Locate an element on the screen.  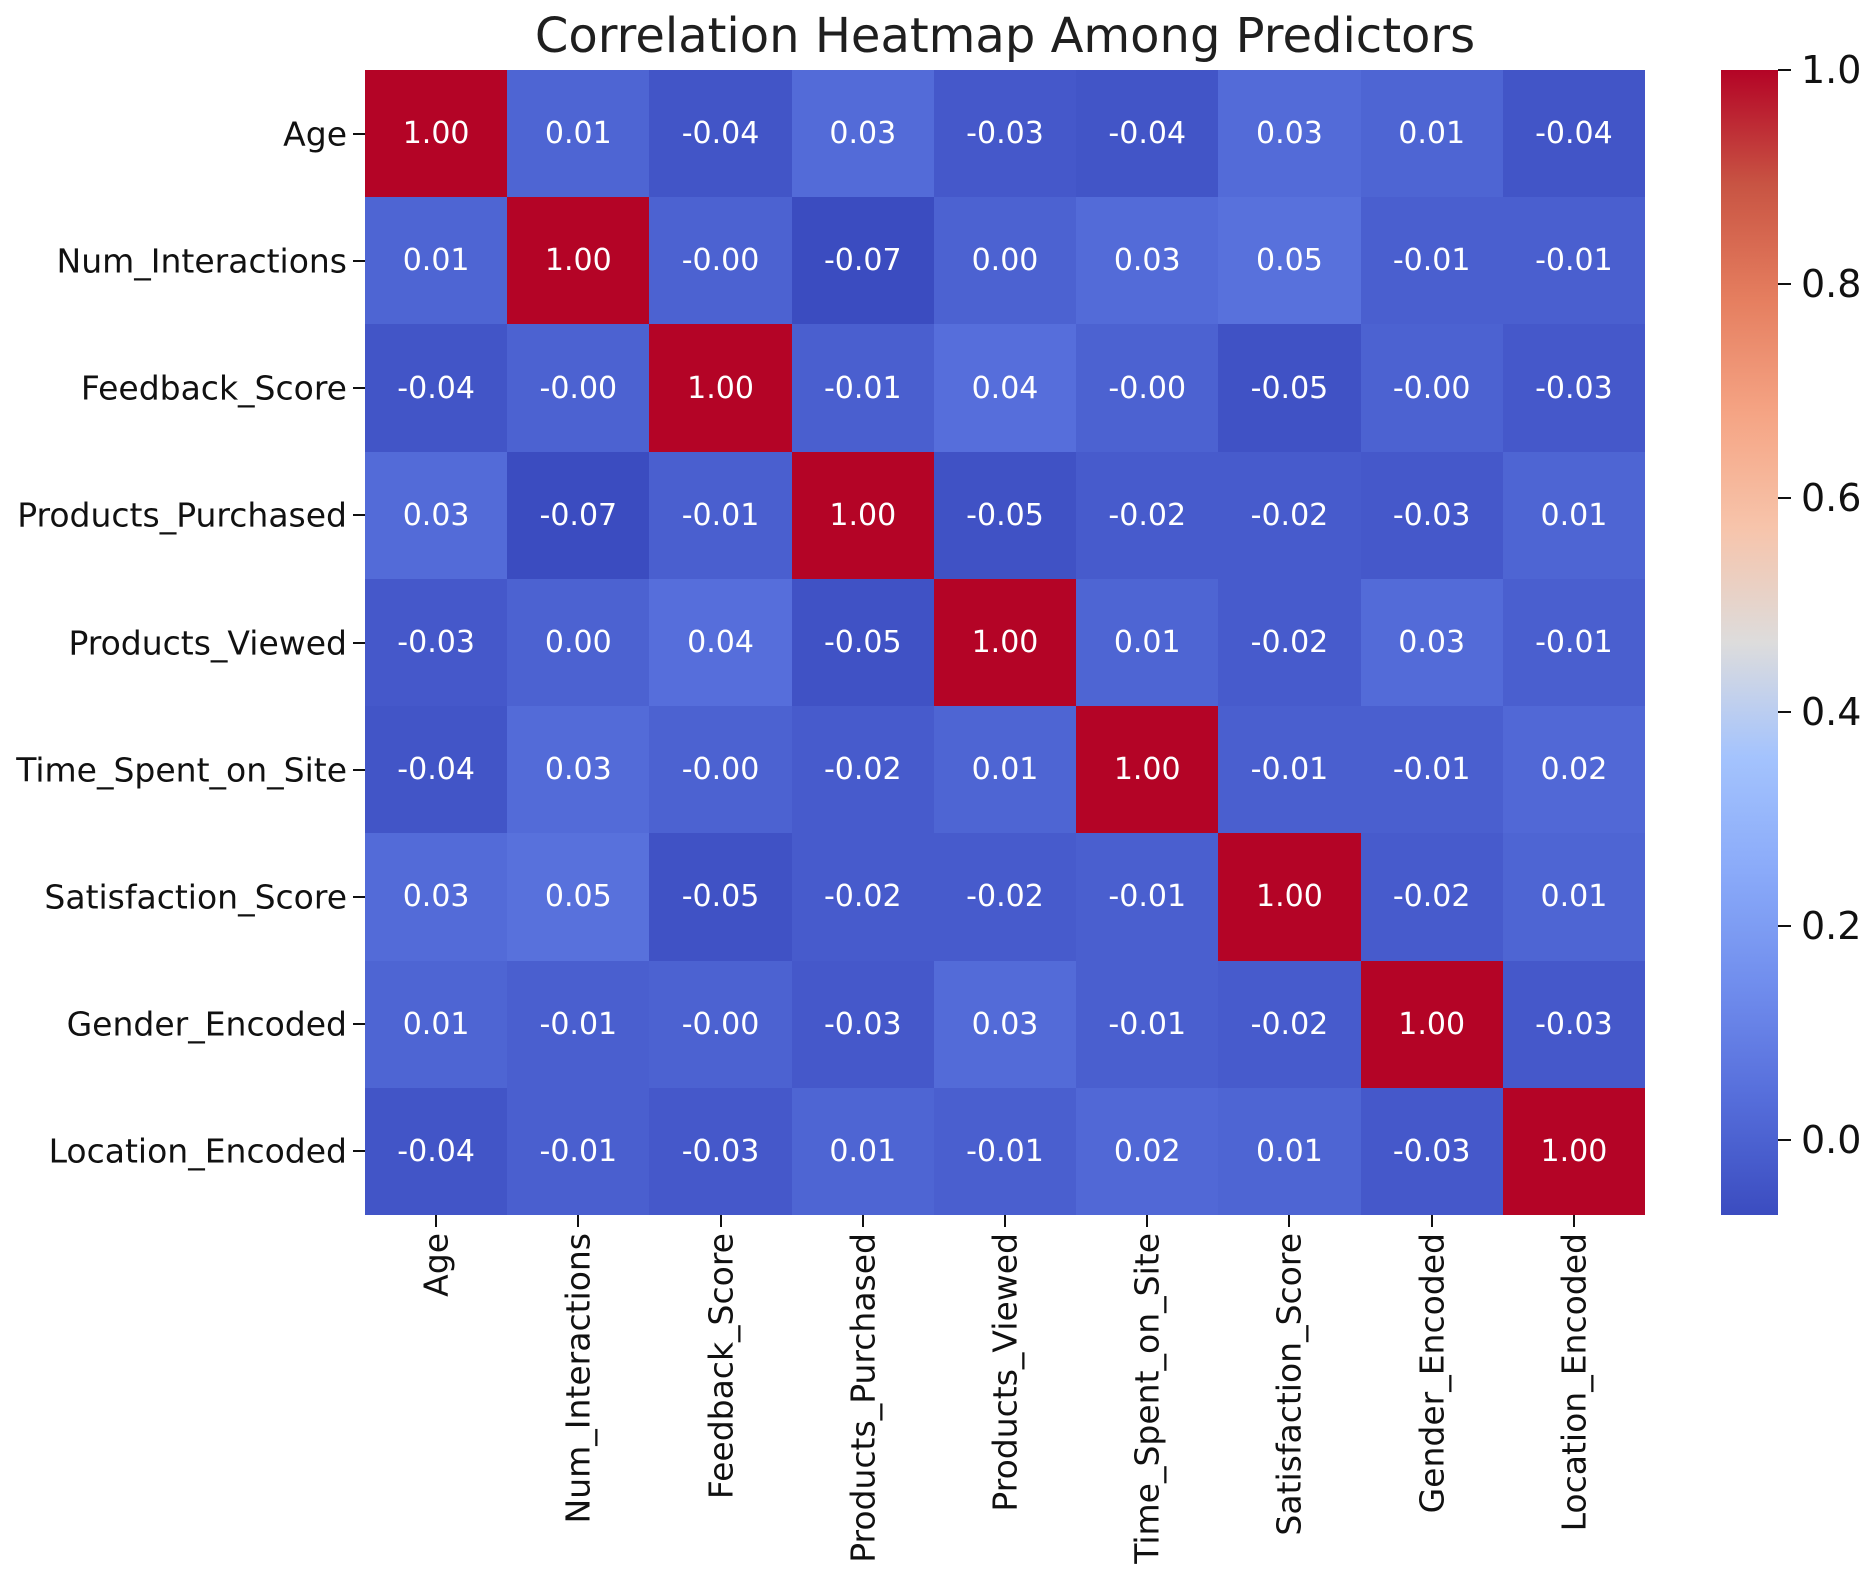
y-tick-label: Time_Spent_on_Site is located at coordinates (181, 770).